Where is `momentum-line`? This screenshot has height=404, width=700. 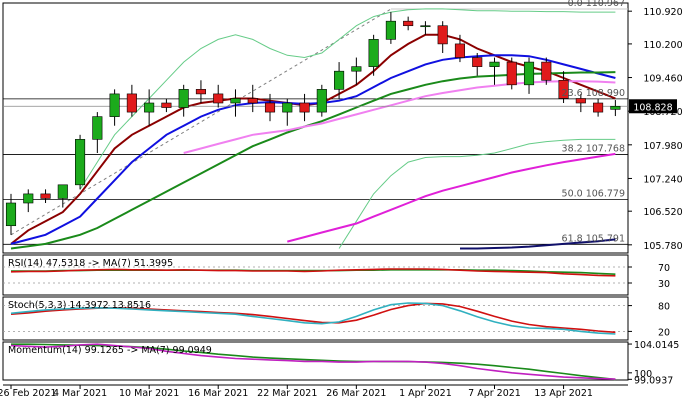 momentum-line is located at coordinates (313, 361).